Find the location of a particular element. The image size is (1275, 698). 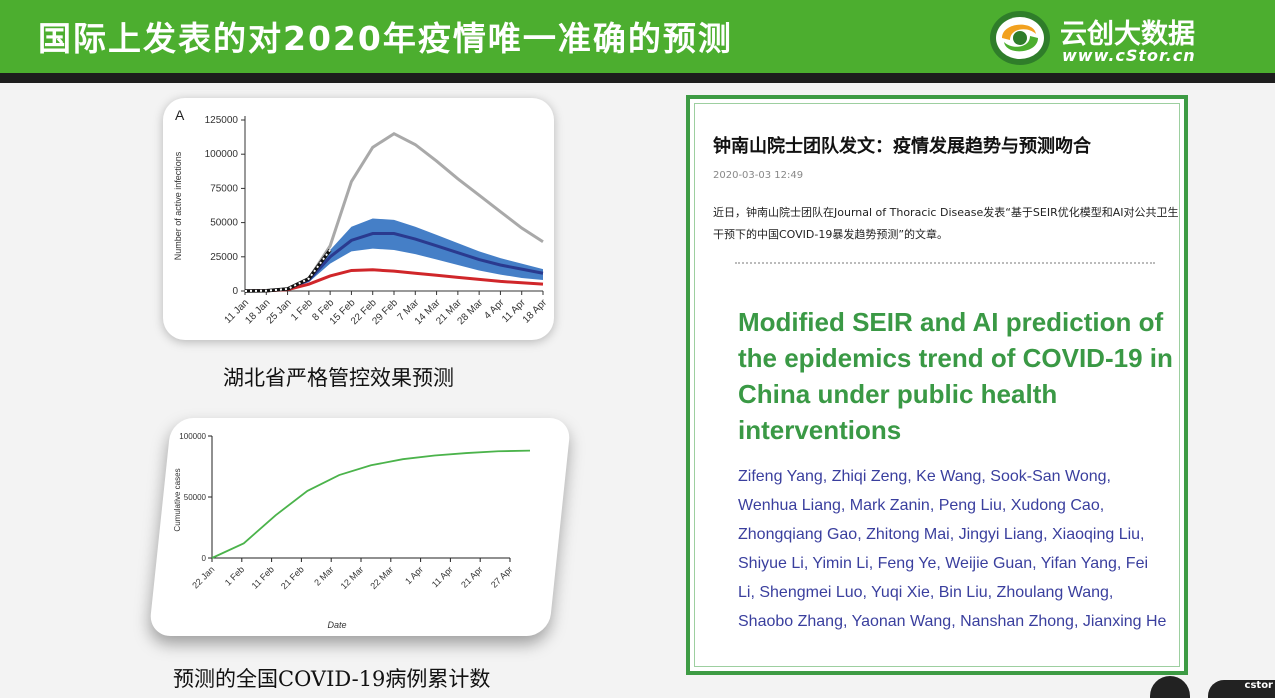

cumulative-chart-caption: 预测的全国COVID-19病例累计数 is located at coordinates (332, 679).